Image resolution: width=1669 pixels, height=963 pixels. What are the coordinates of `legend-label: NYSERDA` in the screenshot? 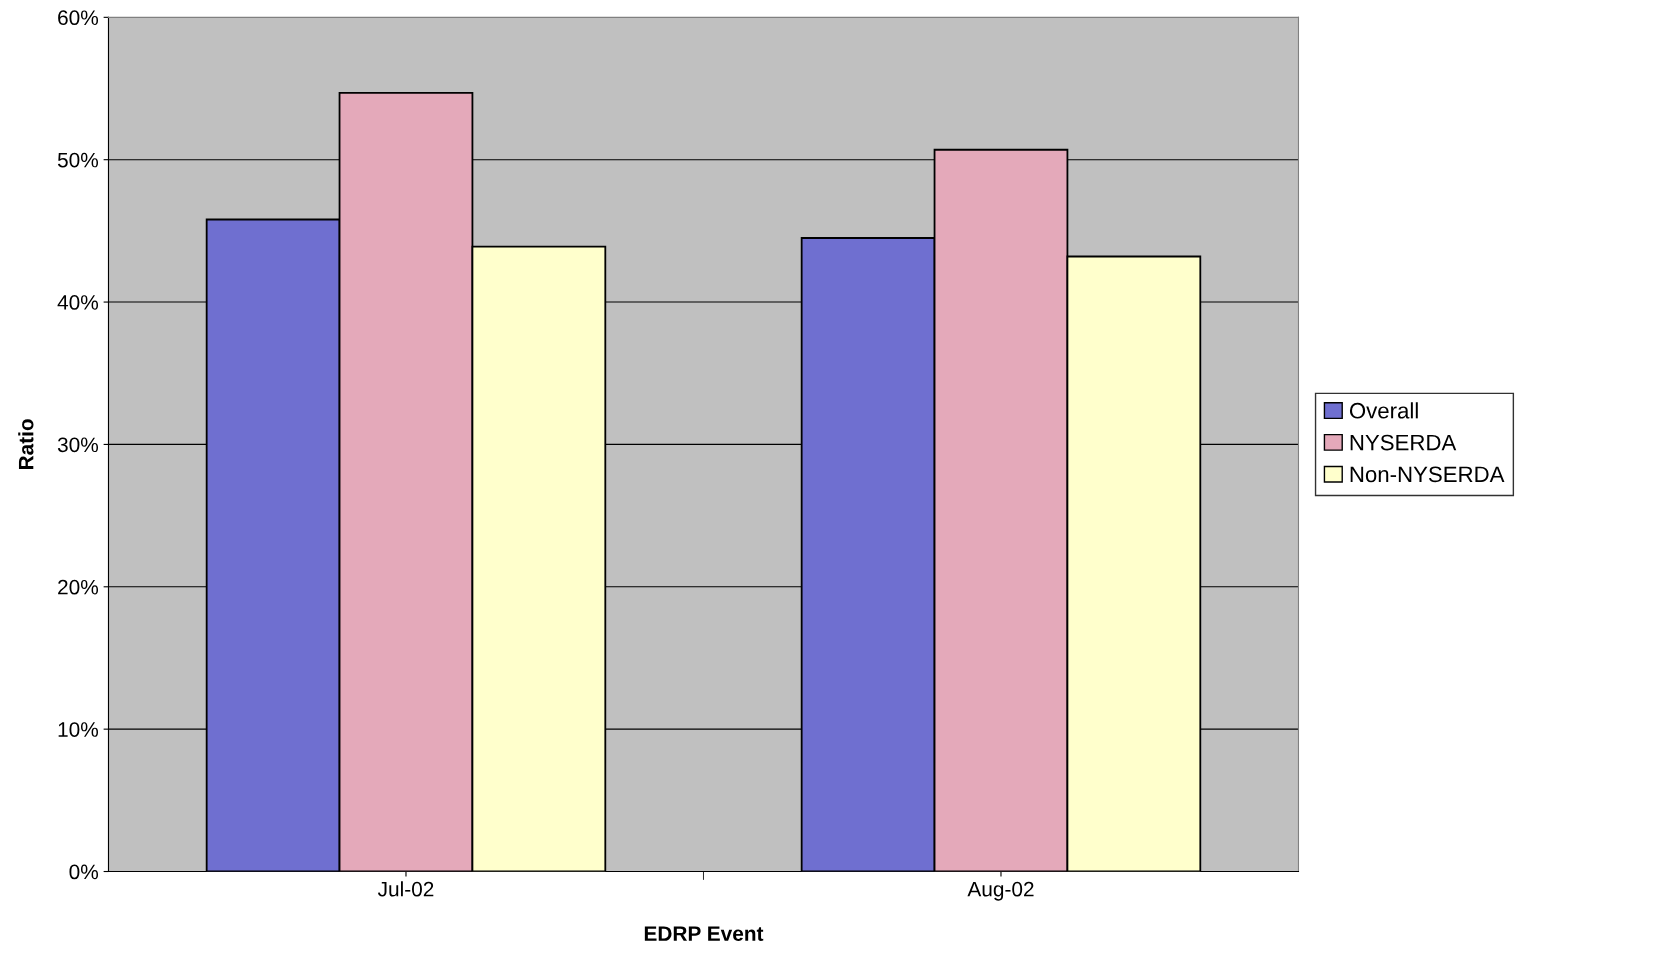 It's located at (1403, 442).